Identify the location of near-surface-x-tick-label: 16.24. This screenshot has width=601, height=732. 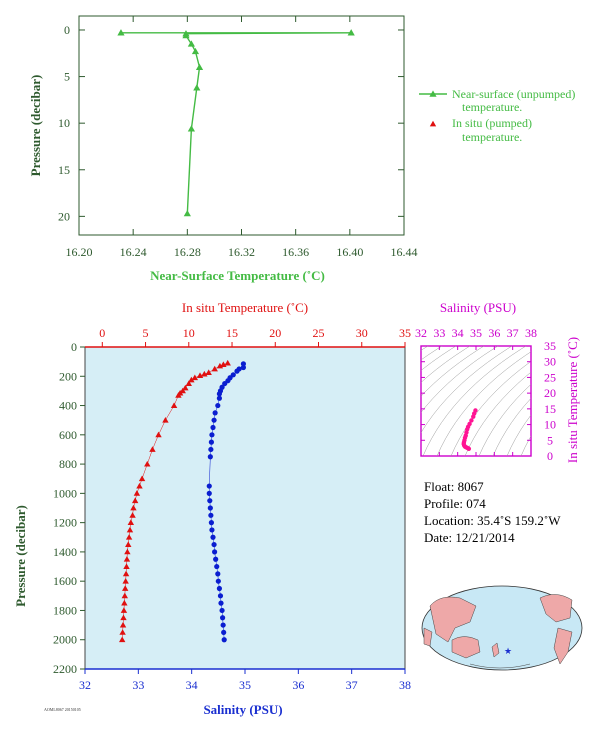
(133, 252).